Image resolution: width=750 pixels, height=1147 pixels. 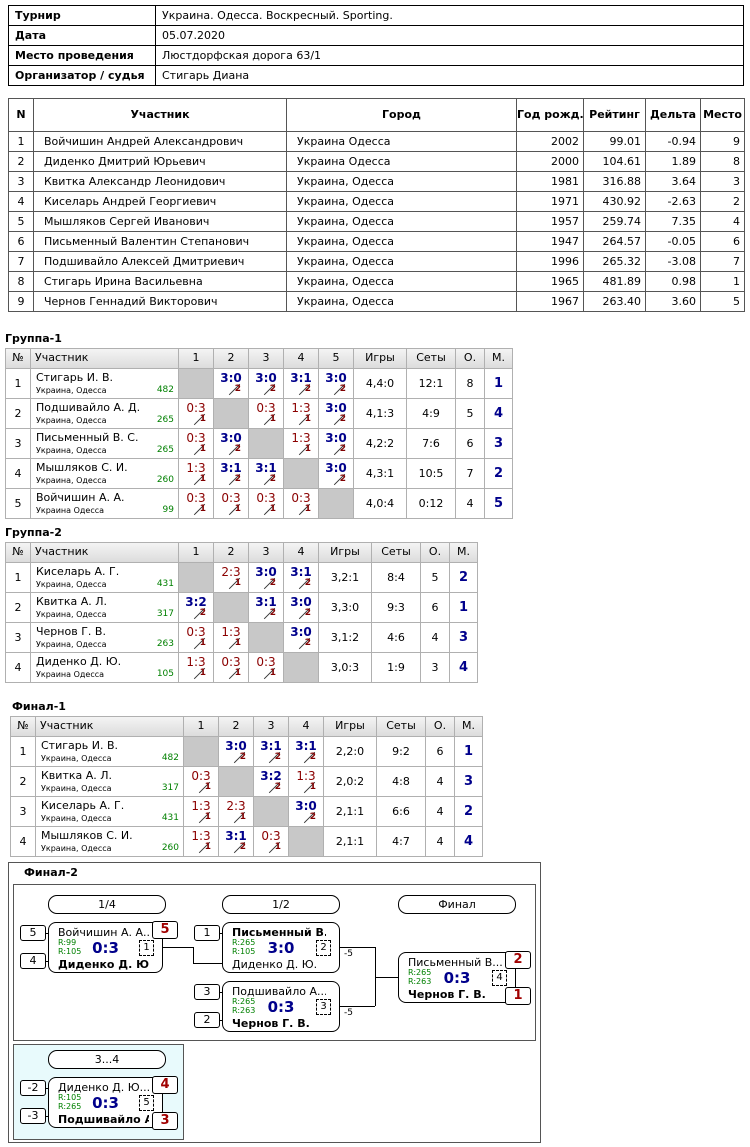 What do you see at coordinates (673, 221) in the screenshot?
I see `table-cell: 7.35` at bounding box center [673, 221].